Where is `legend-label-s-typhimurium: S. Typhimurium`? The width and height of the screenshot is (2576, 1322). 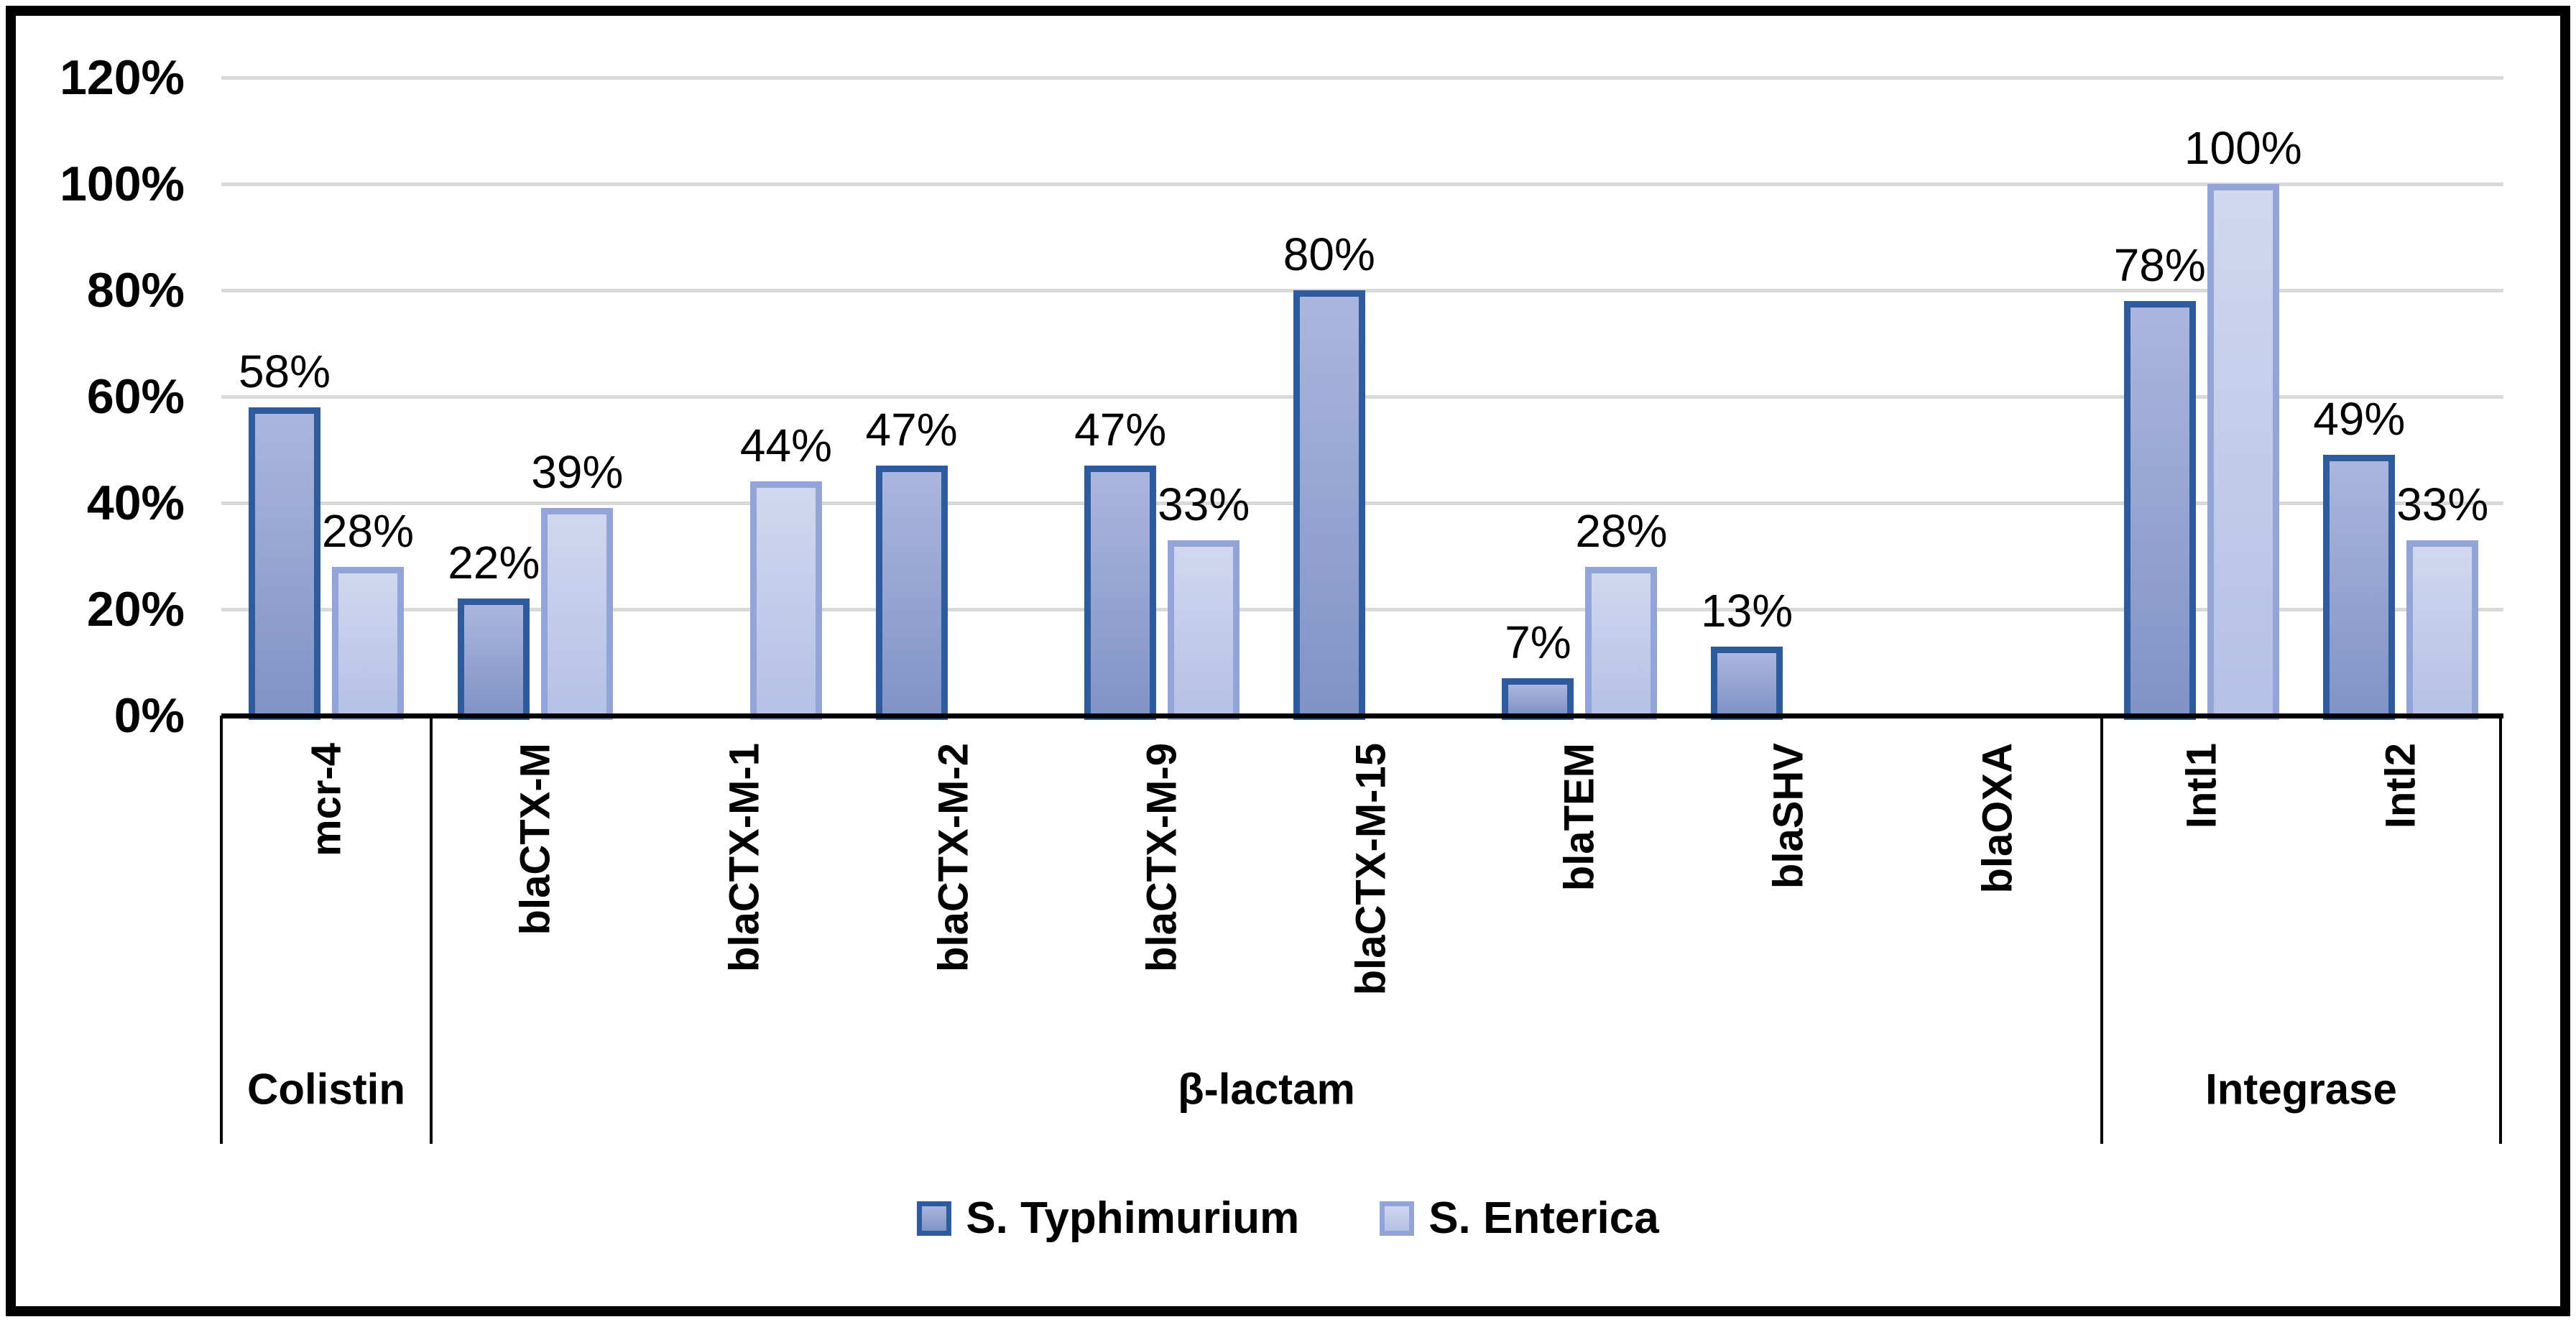
legend-label-s-typhimurium: S. Typhimurium is located at coordinates (1133, 1218).